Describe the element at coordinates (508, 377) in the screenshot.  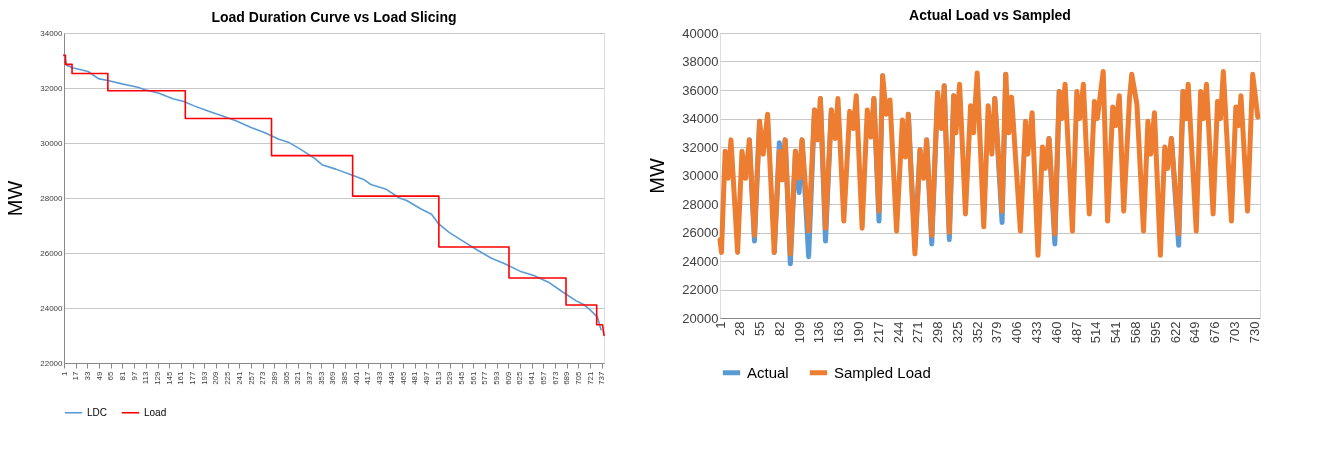
I see `x-tick-label: 609` at that location.